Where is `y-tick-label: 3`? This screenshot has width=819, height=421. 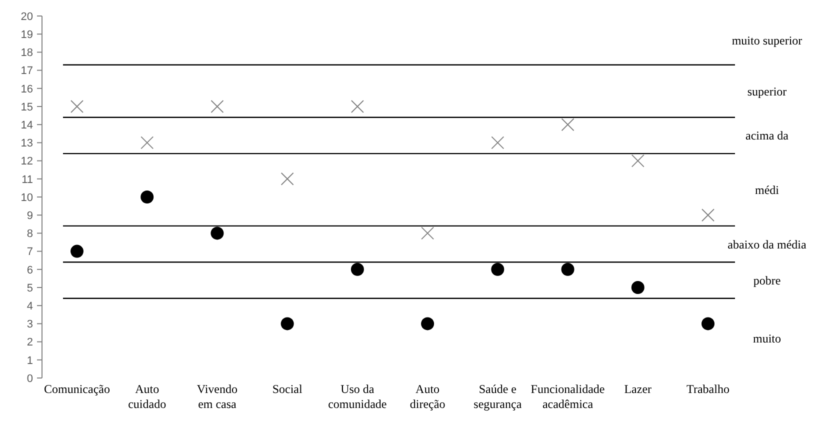 y-tick-label: 3 is located at coordinates (29, 324).